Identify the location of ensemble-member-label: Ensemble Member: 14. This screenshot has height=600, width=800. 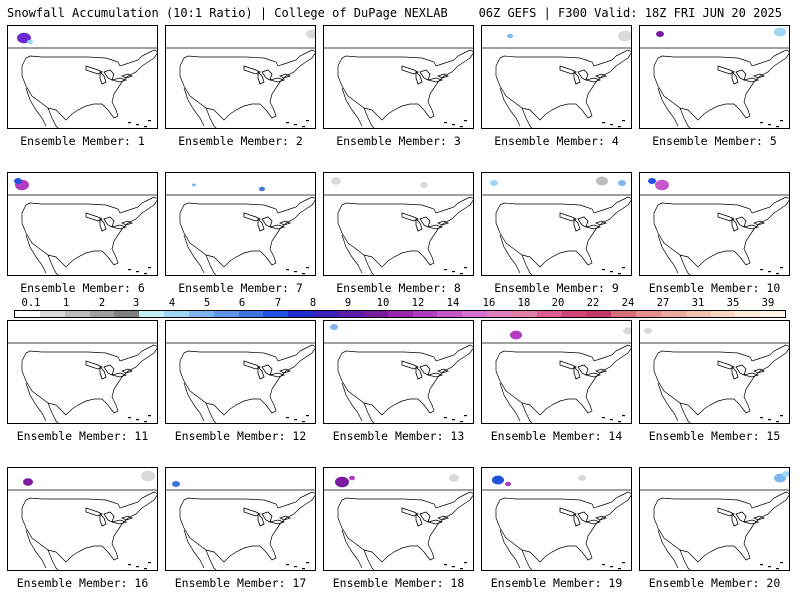
(556, 436).